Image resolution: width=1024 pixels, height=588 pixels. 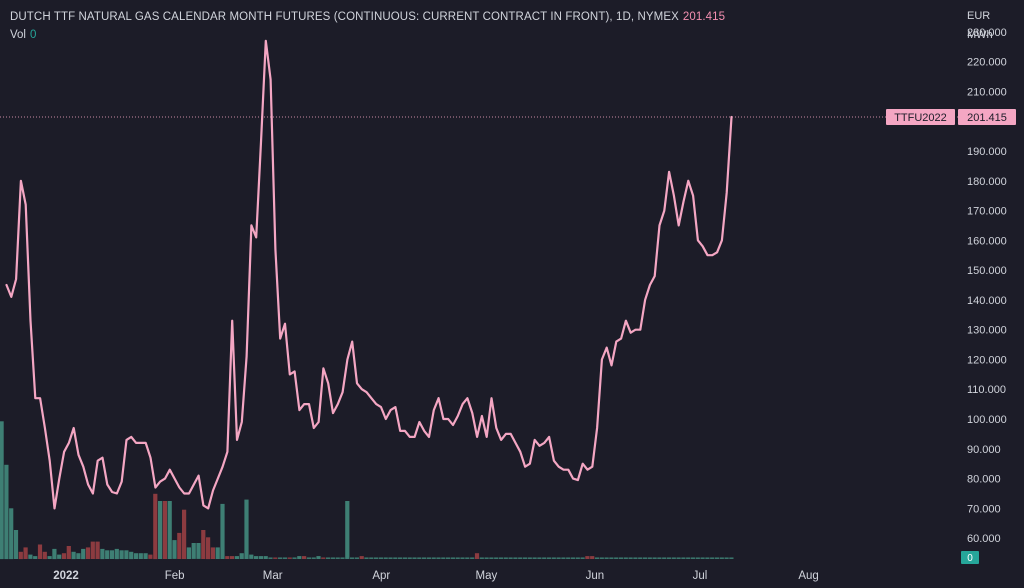 What do you see at coordinates (951, 116) in the screenshot?
I see `last-price-tag: TTFU2022 201.415` at bounding box center [951, 116].